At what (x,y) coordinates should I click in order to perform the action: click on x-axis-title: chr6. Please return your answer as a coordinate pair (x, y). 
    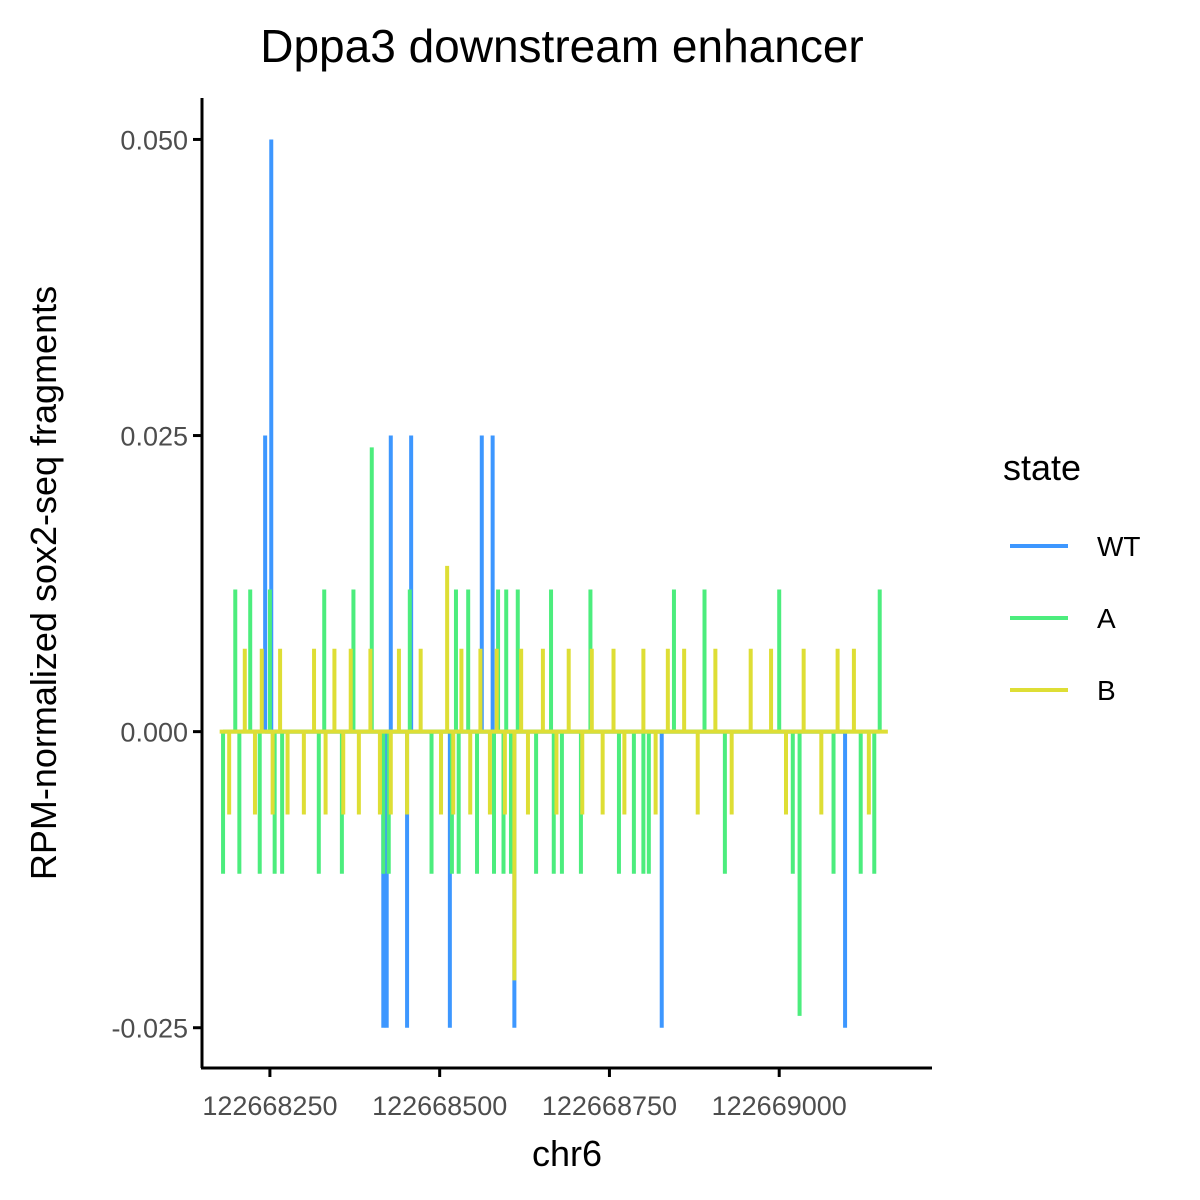
    Looking at the image, I should click on (567, 1153).